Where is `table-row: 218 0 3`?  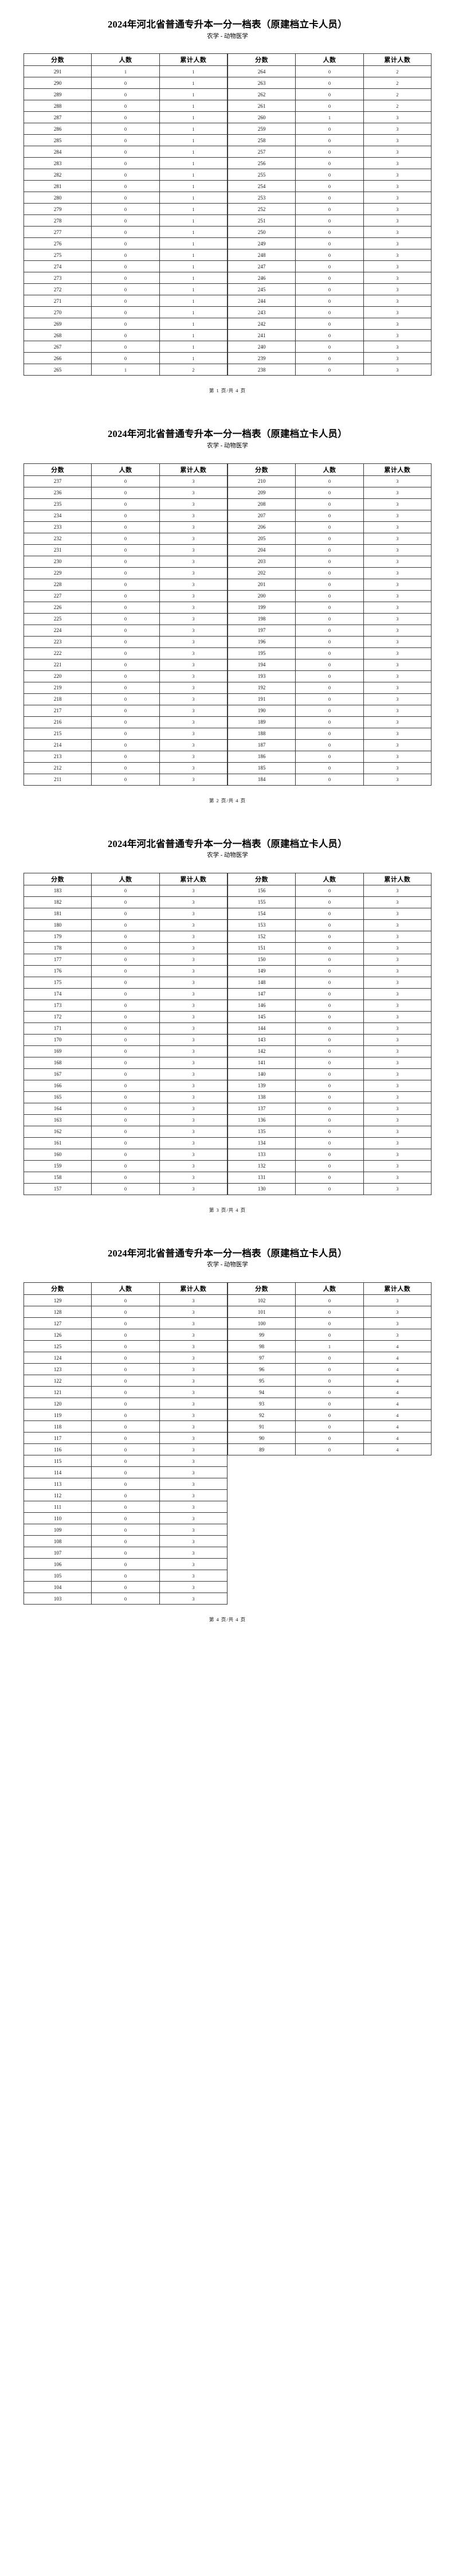
table-row: 218 0 3 is located at coordinates (125, 699).